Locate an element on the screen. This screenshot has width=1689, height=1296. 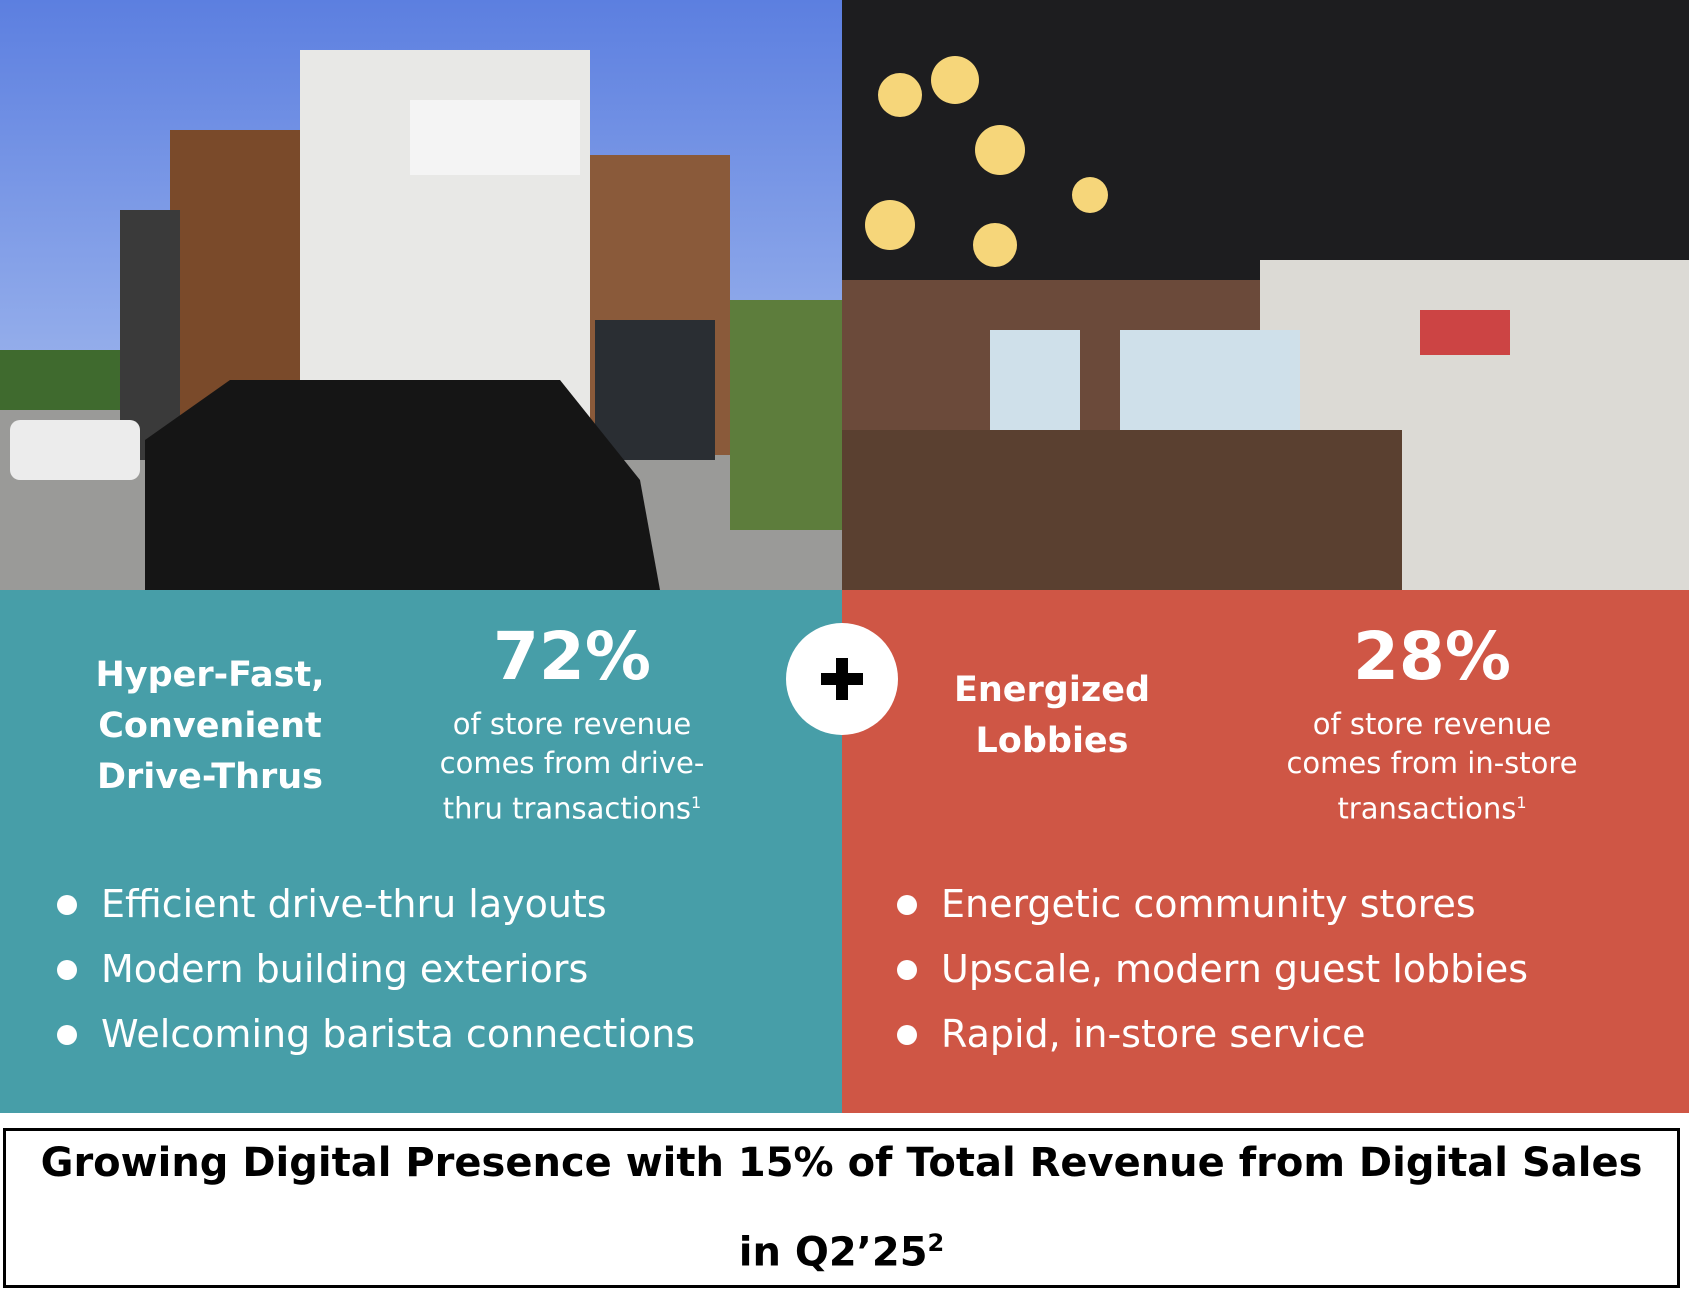
stat-line: transactions is located at coordinates (1427, 808).